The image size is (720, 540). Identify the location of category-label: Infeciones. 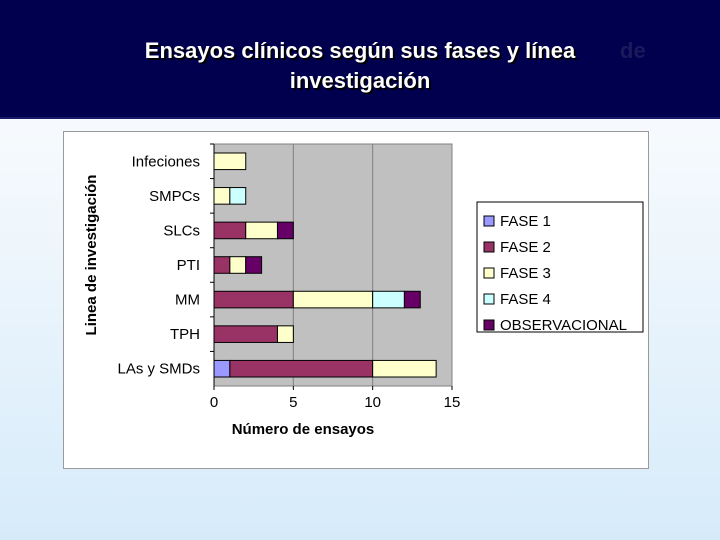
(166, 161).